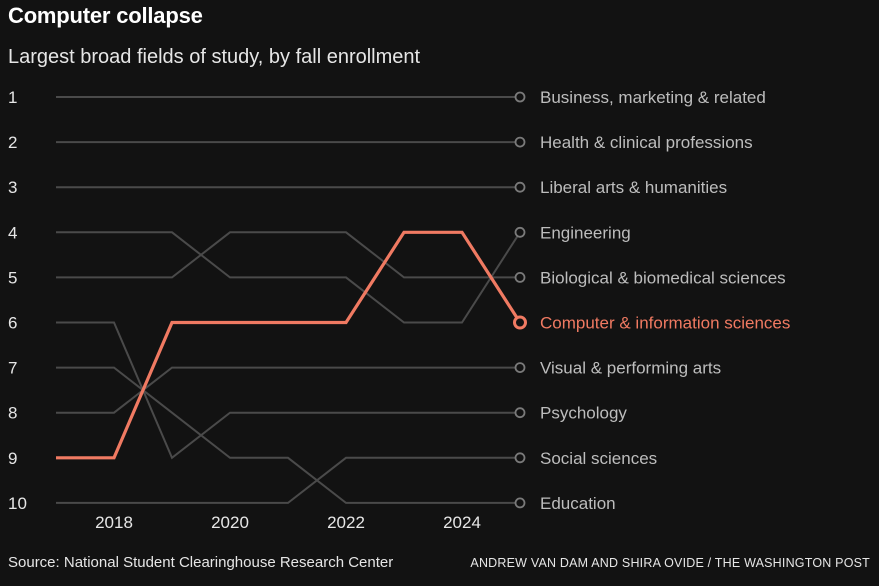 The image size is (879, 586). Describe the element at coordinates (578, 503) in the screenshot. I see `series-end-label: Education` at that location.